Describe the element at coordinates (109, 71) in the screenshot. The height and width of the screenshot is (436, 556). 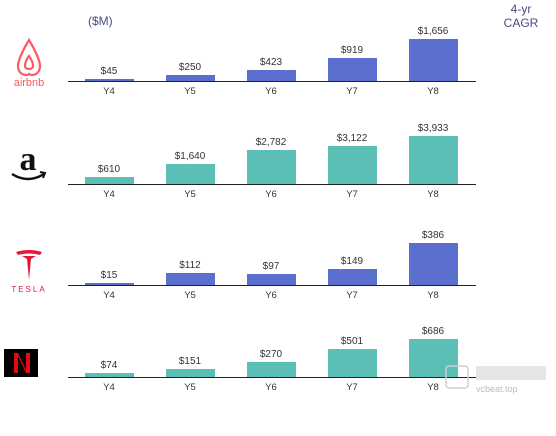
I see `value-label: $45` at that location.